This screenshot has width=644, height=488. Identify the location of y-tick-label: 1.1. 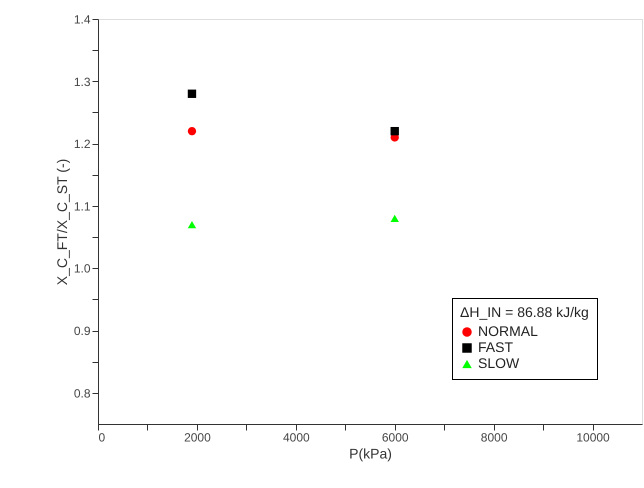
(82, 206).